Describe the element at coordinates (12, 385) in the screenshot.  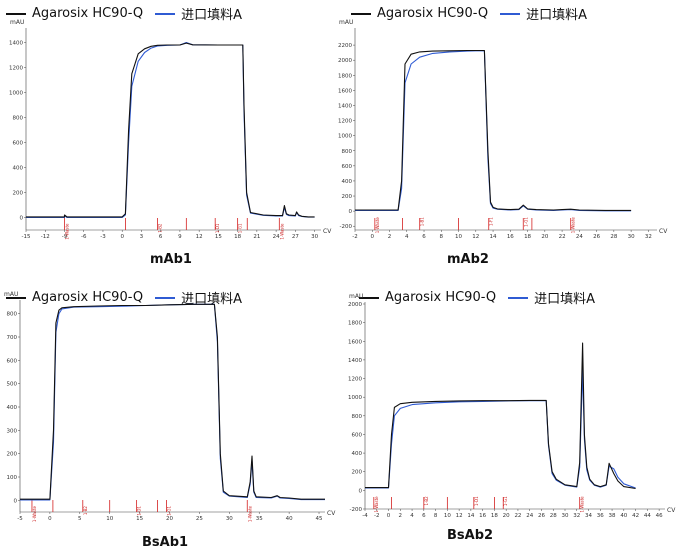
I see `y-tick-label: 500` at that location.